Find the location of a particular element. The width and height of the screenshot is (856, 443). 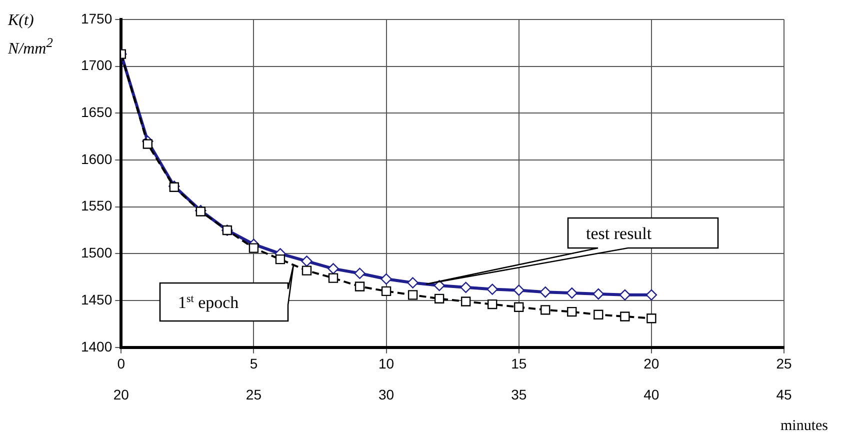

x-tick-label: 5 is located at coordinates (254, 364).